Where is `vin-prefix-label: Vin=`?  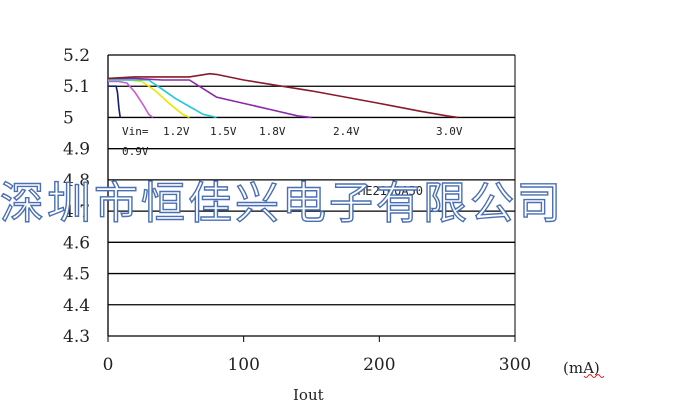 vin-prefix-label: Vin= is located at coordinates (135, 131).